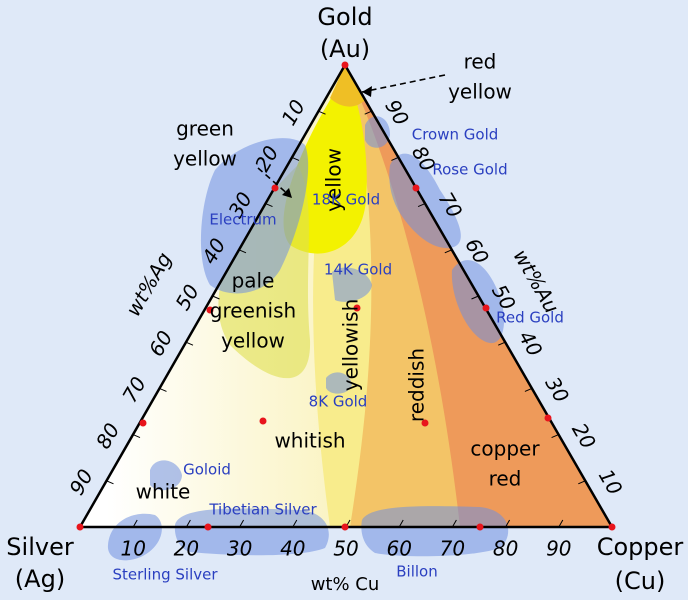 This screenshot has height=600, width=688. Describe the element at coordinates (207, 470) in the screenshot. I see `alloy-label: Goloid` at that location.